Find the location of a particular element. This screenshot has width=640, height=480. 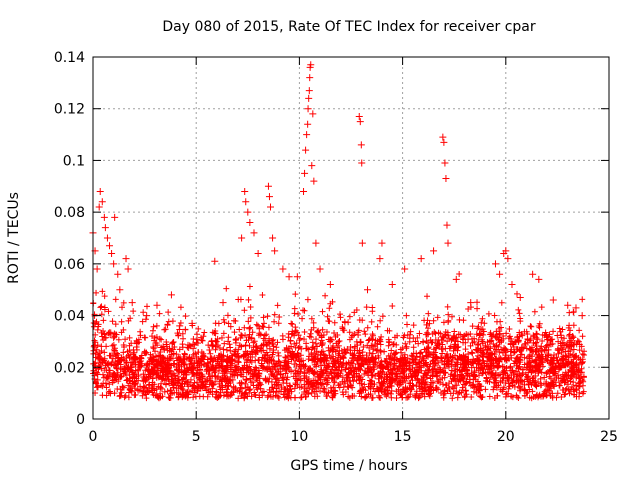

y-tick-label: 0.1 is located at coordinates (74, 161).